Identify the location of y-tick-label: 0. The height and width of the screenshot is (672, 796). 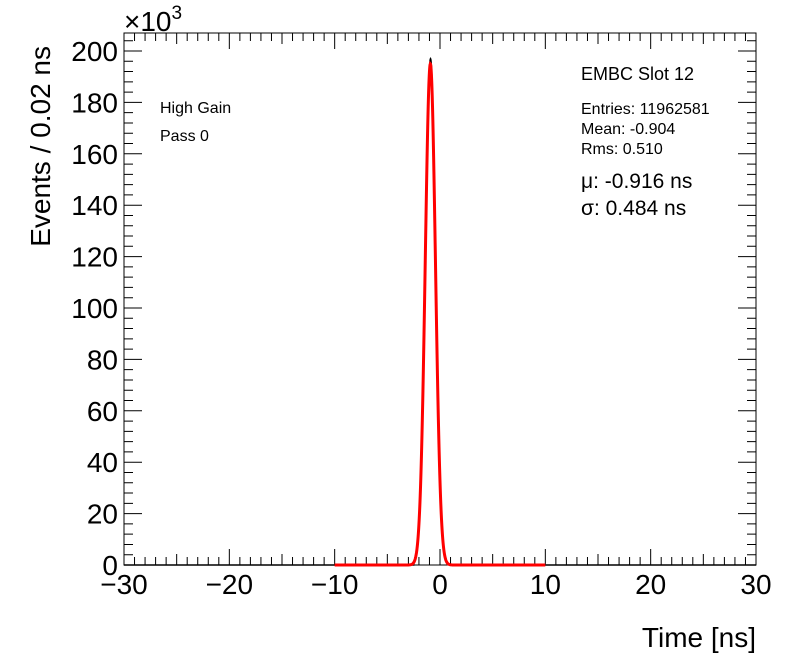
(110, 565).